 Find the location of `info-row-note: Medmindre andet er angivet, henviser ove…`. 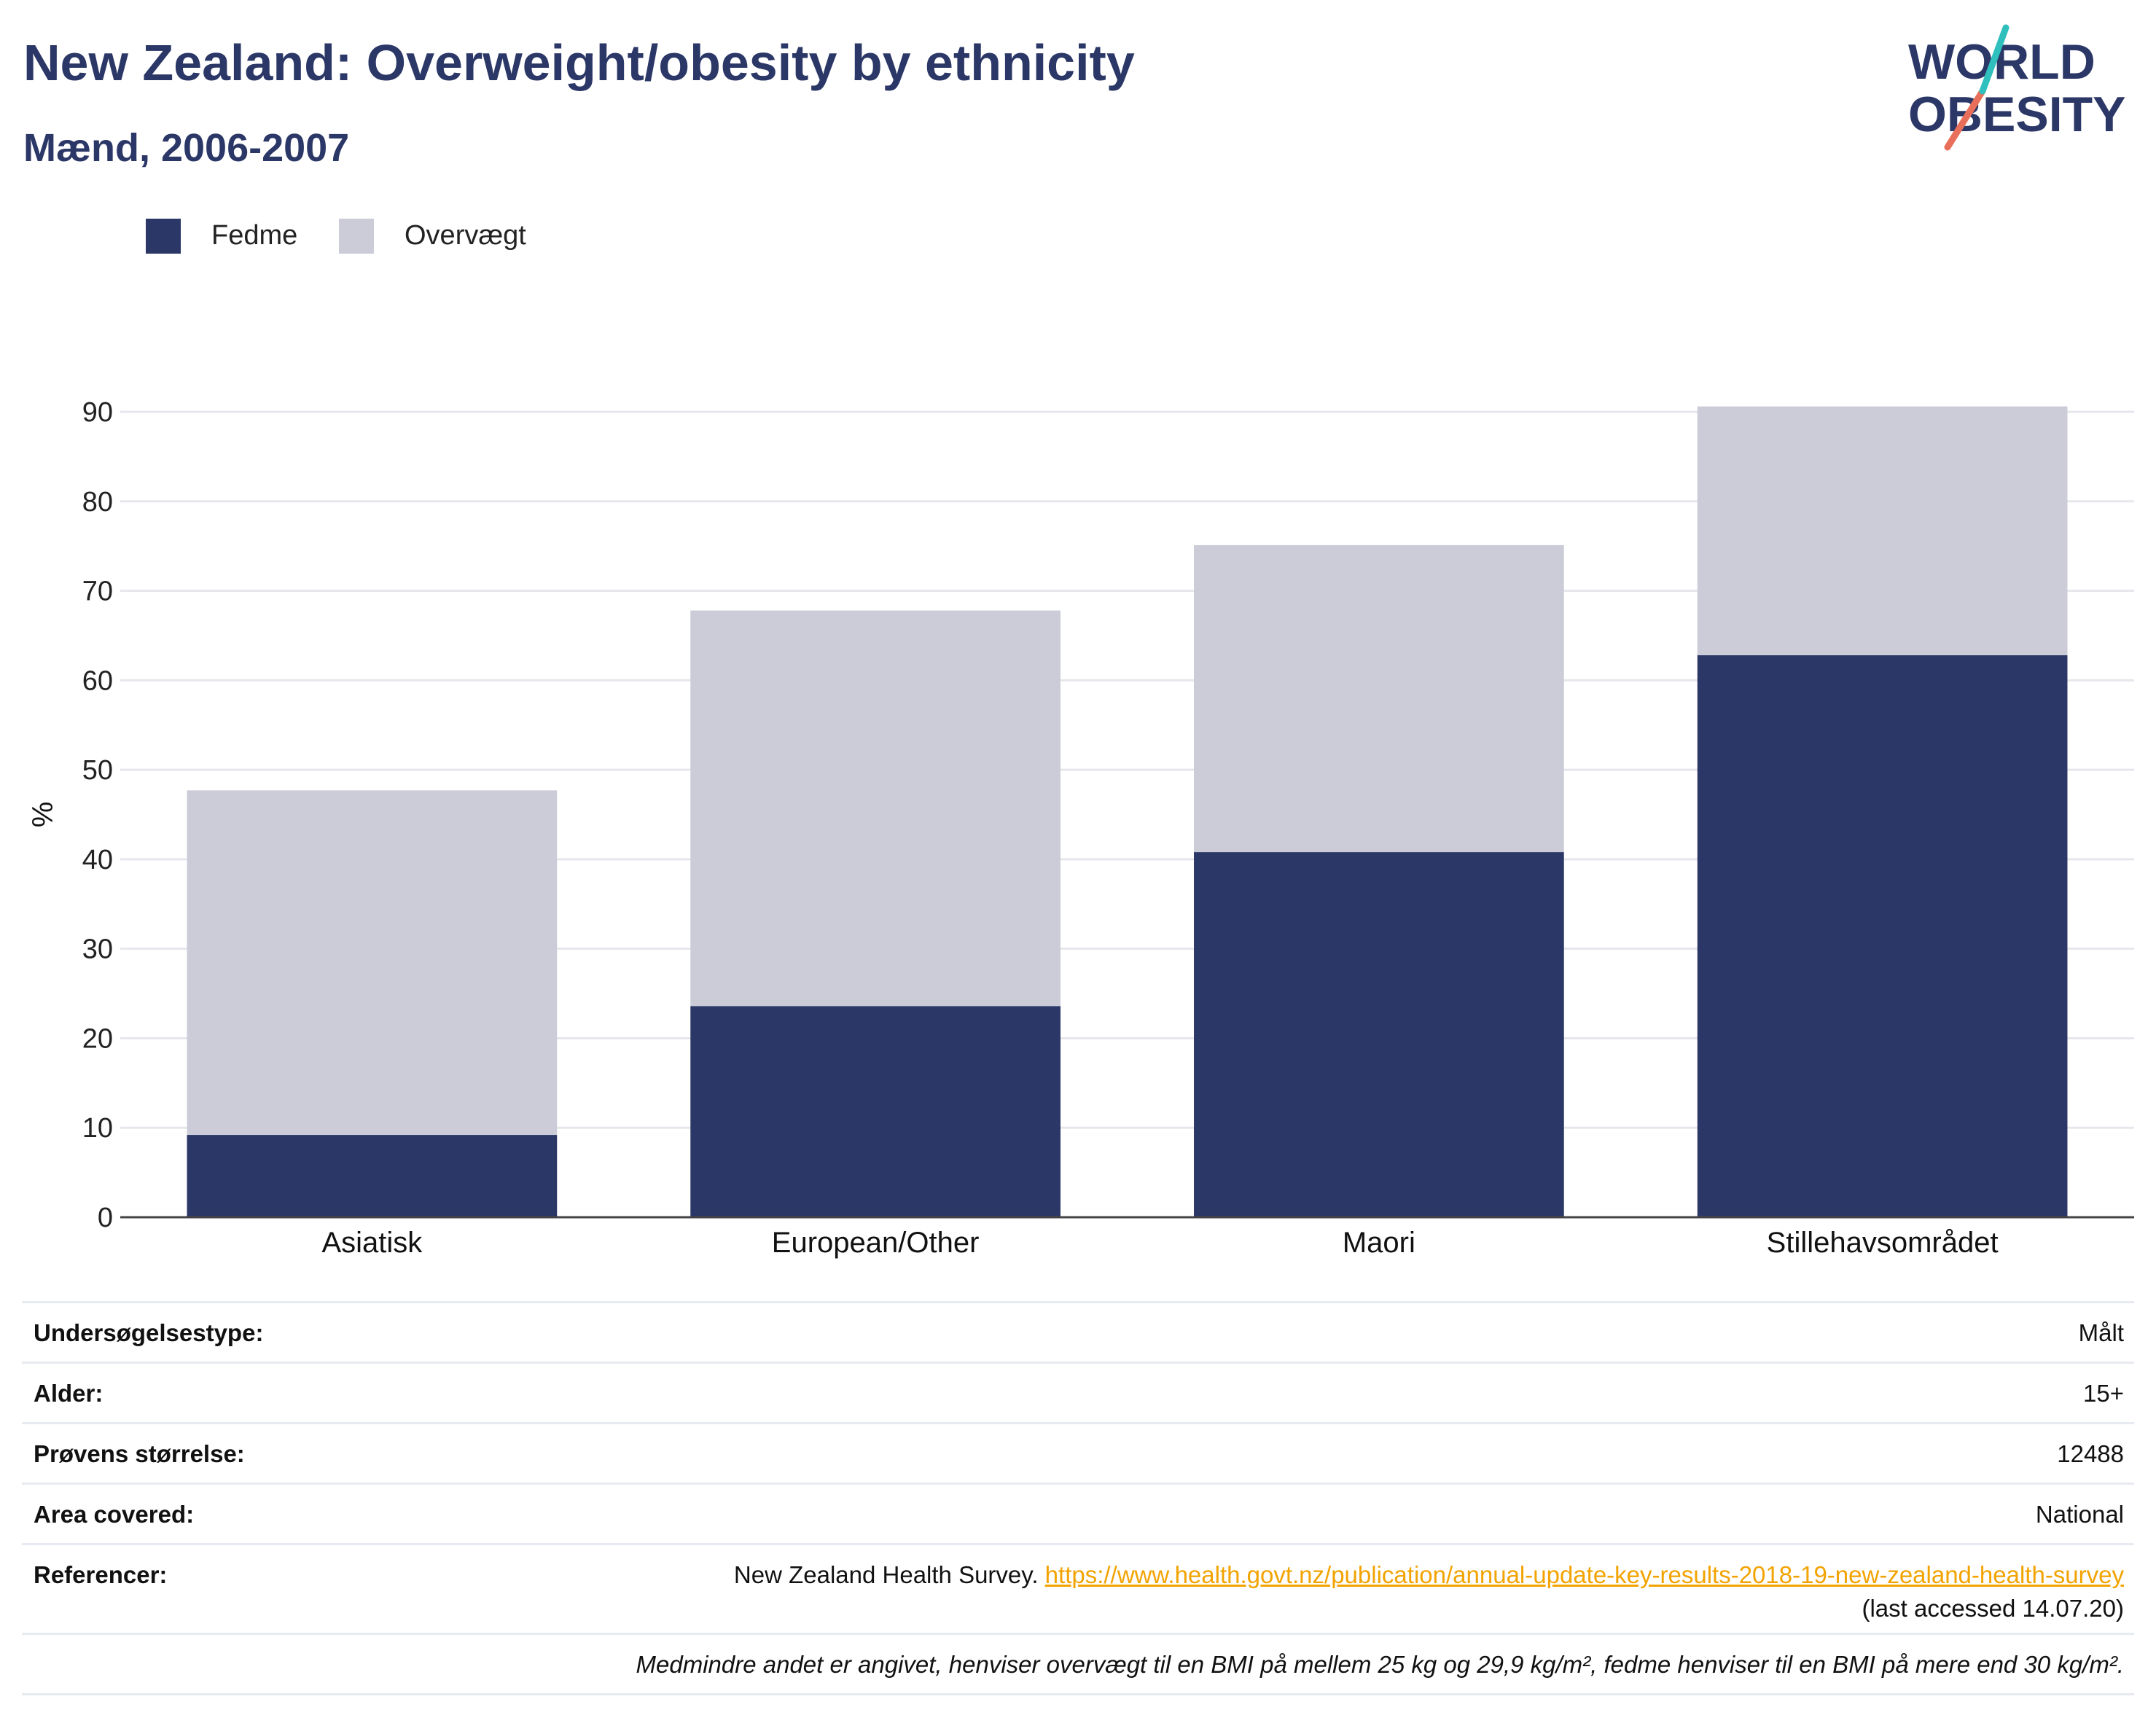

info-row-note: Medmindre andet er angivet, henviser ove… is located at coordinates (1078, 1664).